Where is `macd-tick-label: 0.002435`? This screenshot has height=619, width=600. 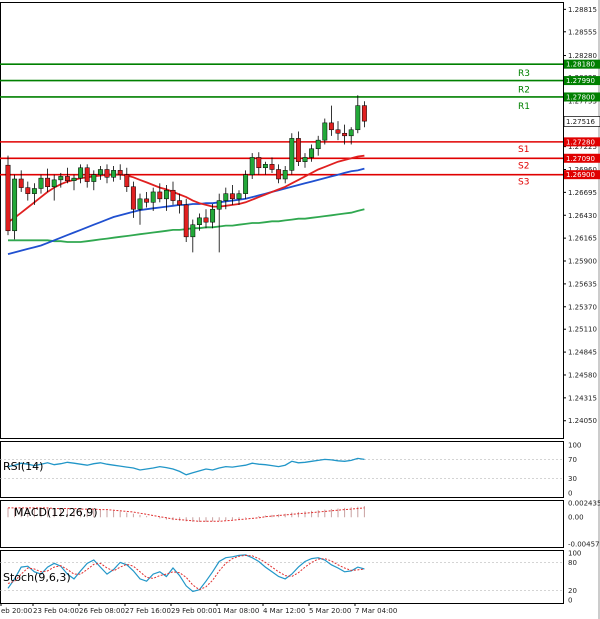 macd-tick-label: 0.002435 is located at coordinates (584, 504).